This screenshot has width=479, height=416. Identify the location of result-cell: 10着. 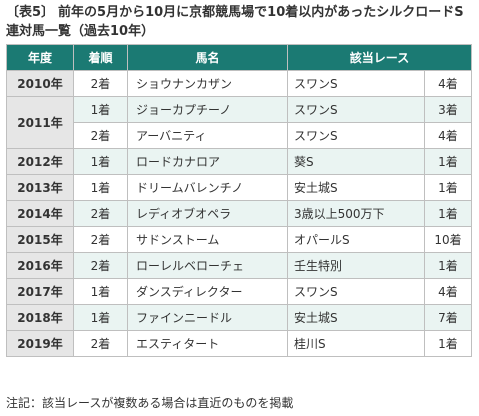
(448, 239).